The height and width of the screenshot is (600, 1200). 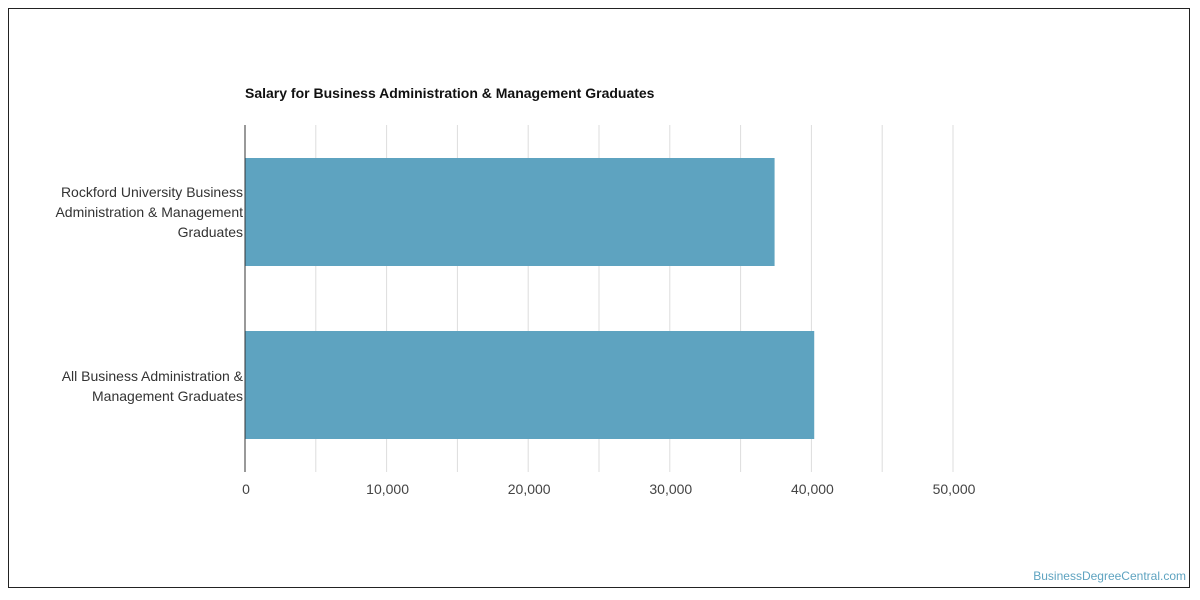 What do you see at coordinates (1109, 576) in the screenshot?
I see `source-watermark: BusinessDegreeCentral.com` at bounding box center [1109, 576].